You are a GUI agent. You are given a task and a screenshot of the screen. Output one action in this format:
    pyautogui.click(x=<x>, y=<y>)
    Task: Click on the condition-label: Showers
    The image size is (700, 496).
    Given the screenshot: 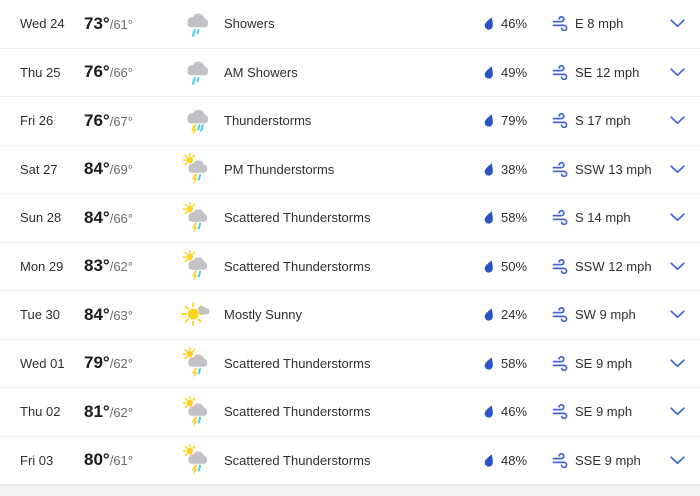 What is the action you would take?
    pyautogui.click(x=249, y=24)
    